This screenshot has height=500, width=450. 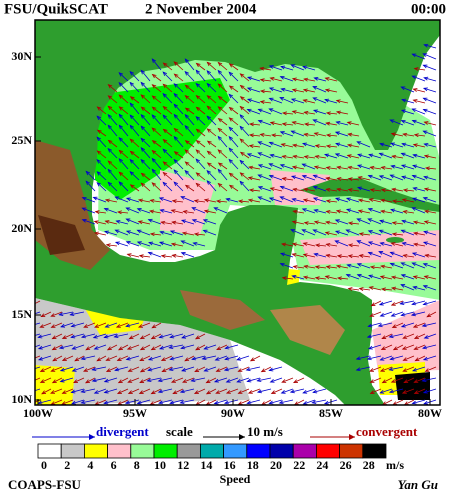 What do you see at coordinates (322, 465) in the screenshot?
I see `colorbar-tick: 24` at bounding box center [322, 465].